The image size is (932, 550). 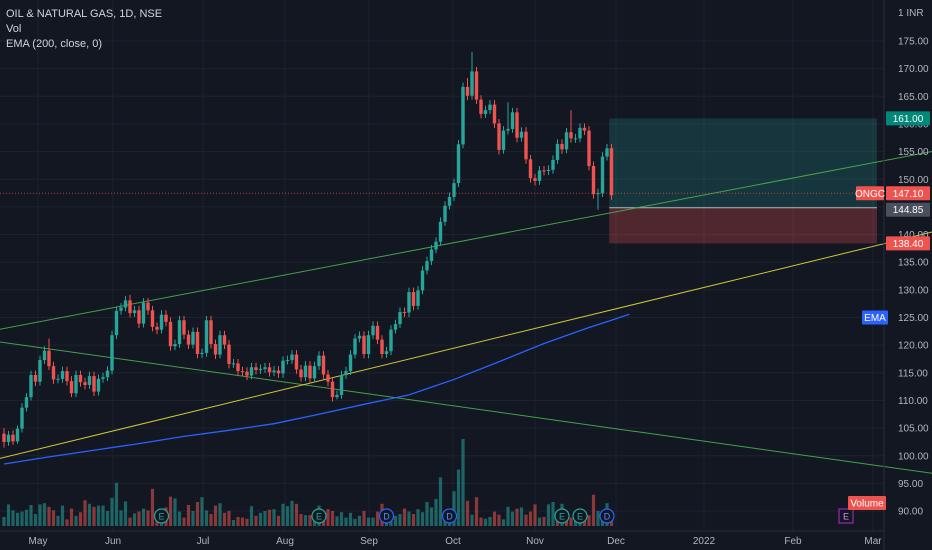 I want to click on y-tick-label: 105.00, so click(x=913, y=429).